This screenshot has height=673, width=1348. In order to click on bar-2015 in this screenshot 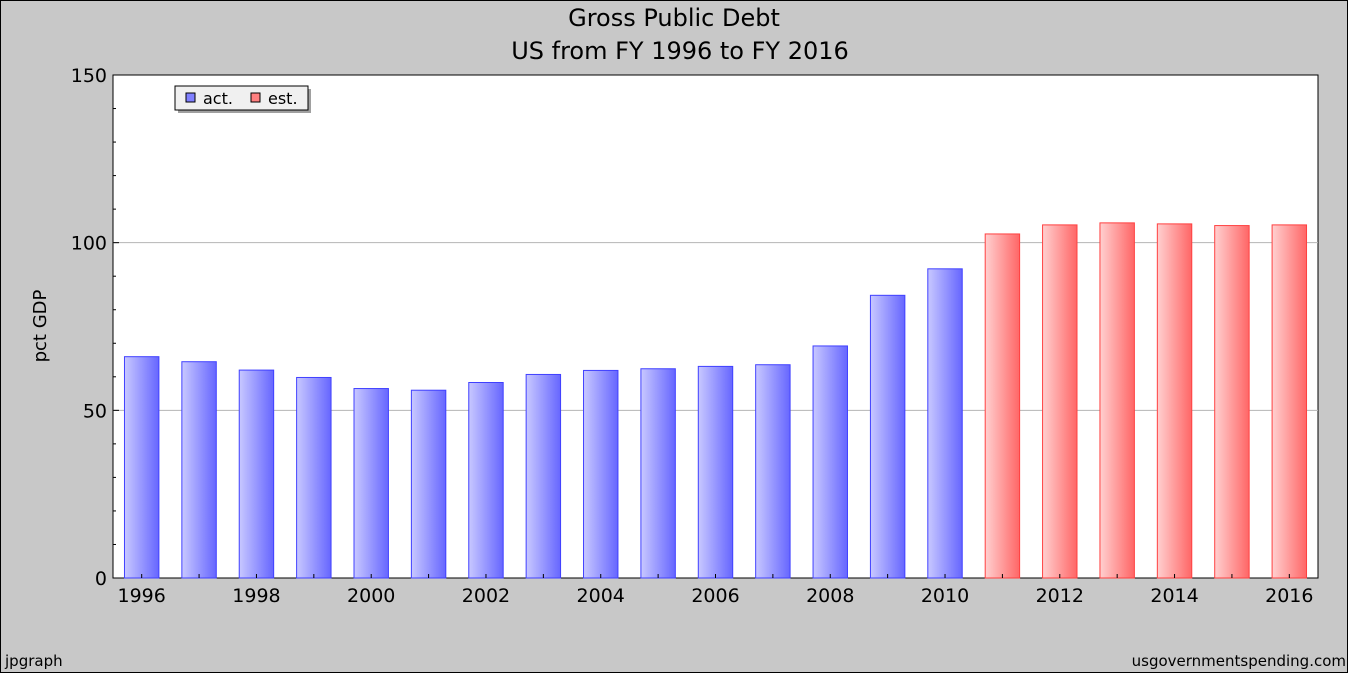, I will do `click(1232, 402)`.